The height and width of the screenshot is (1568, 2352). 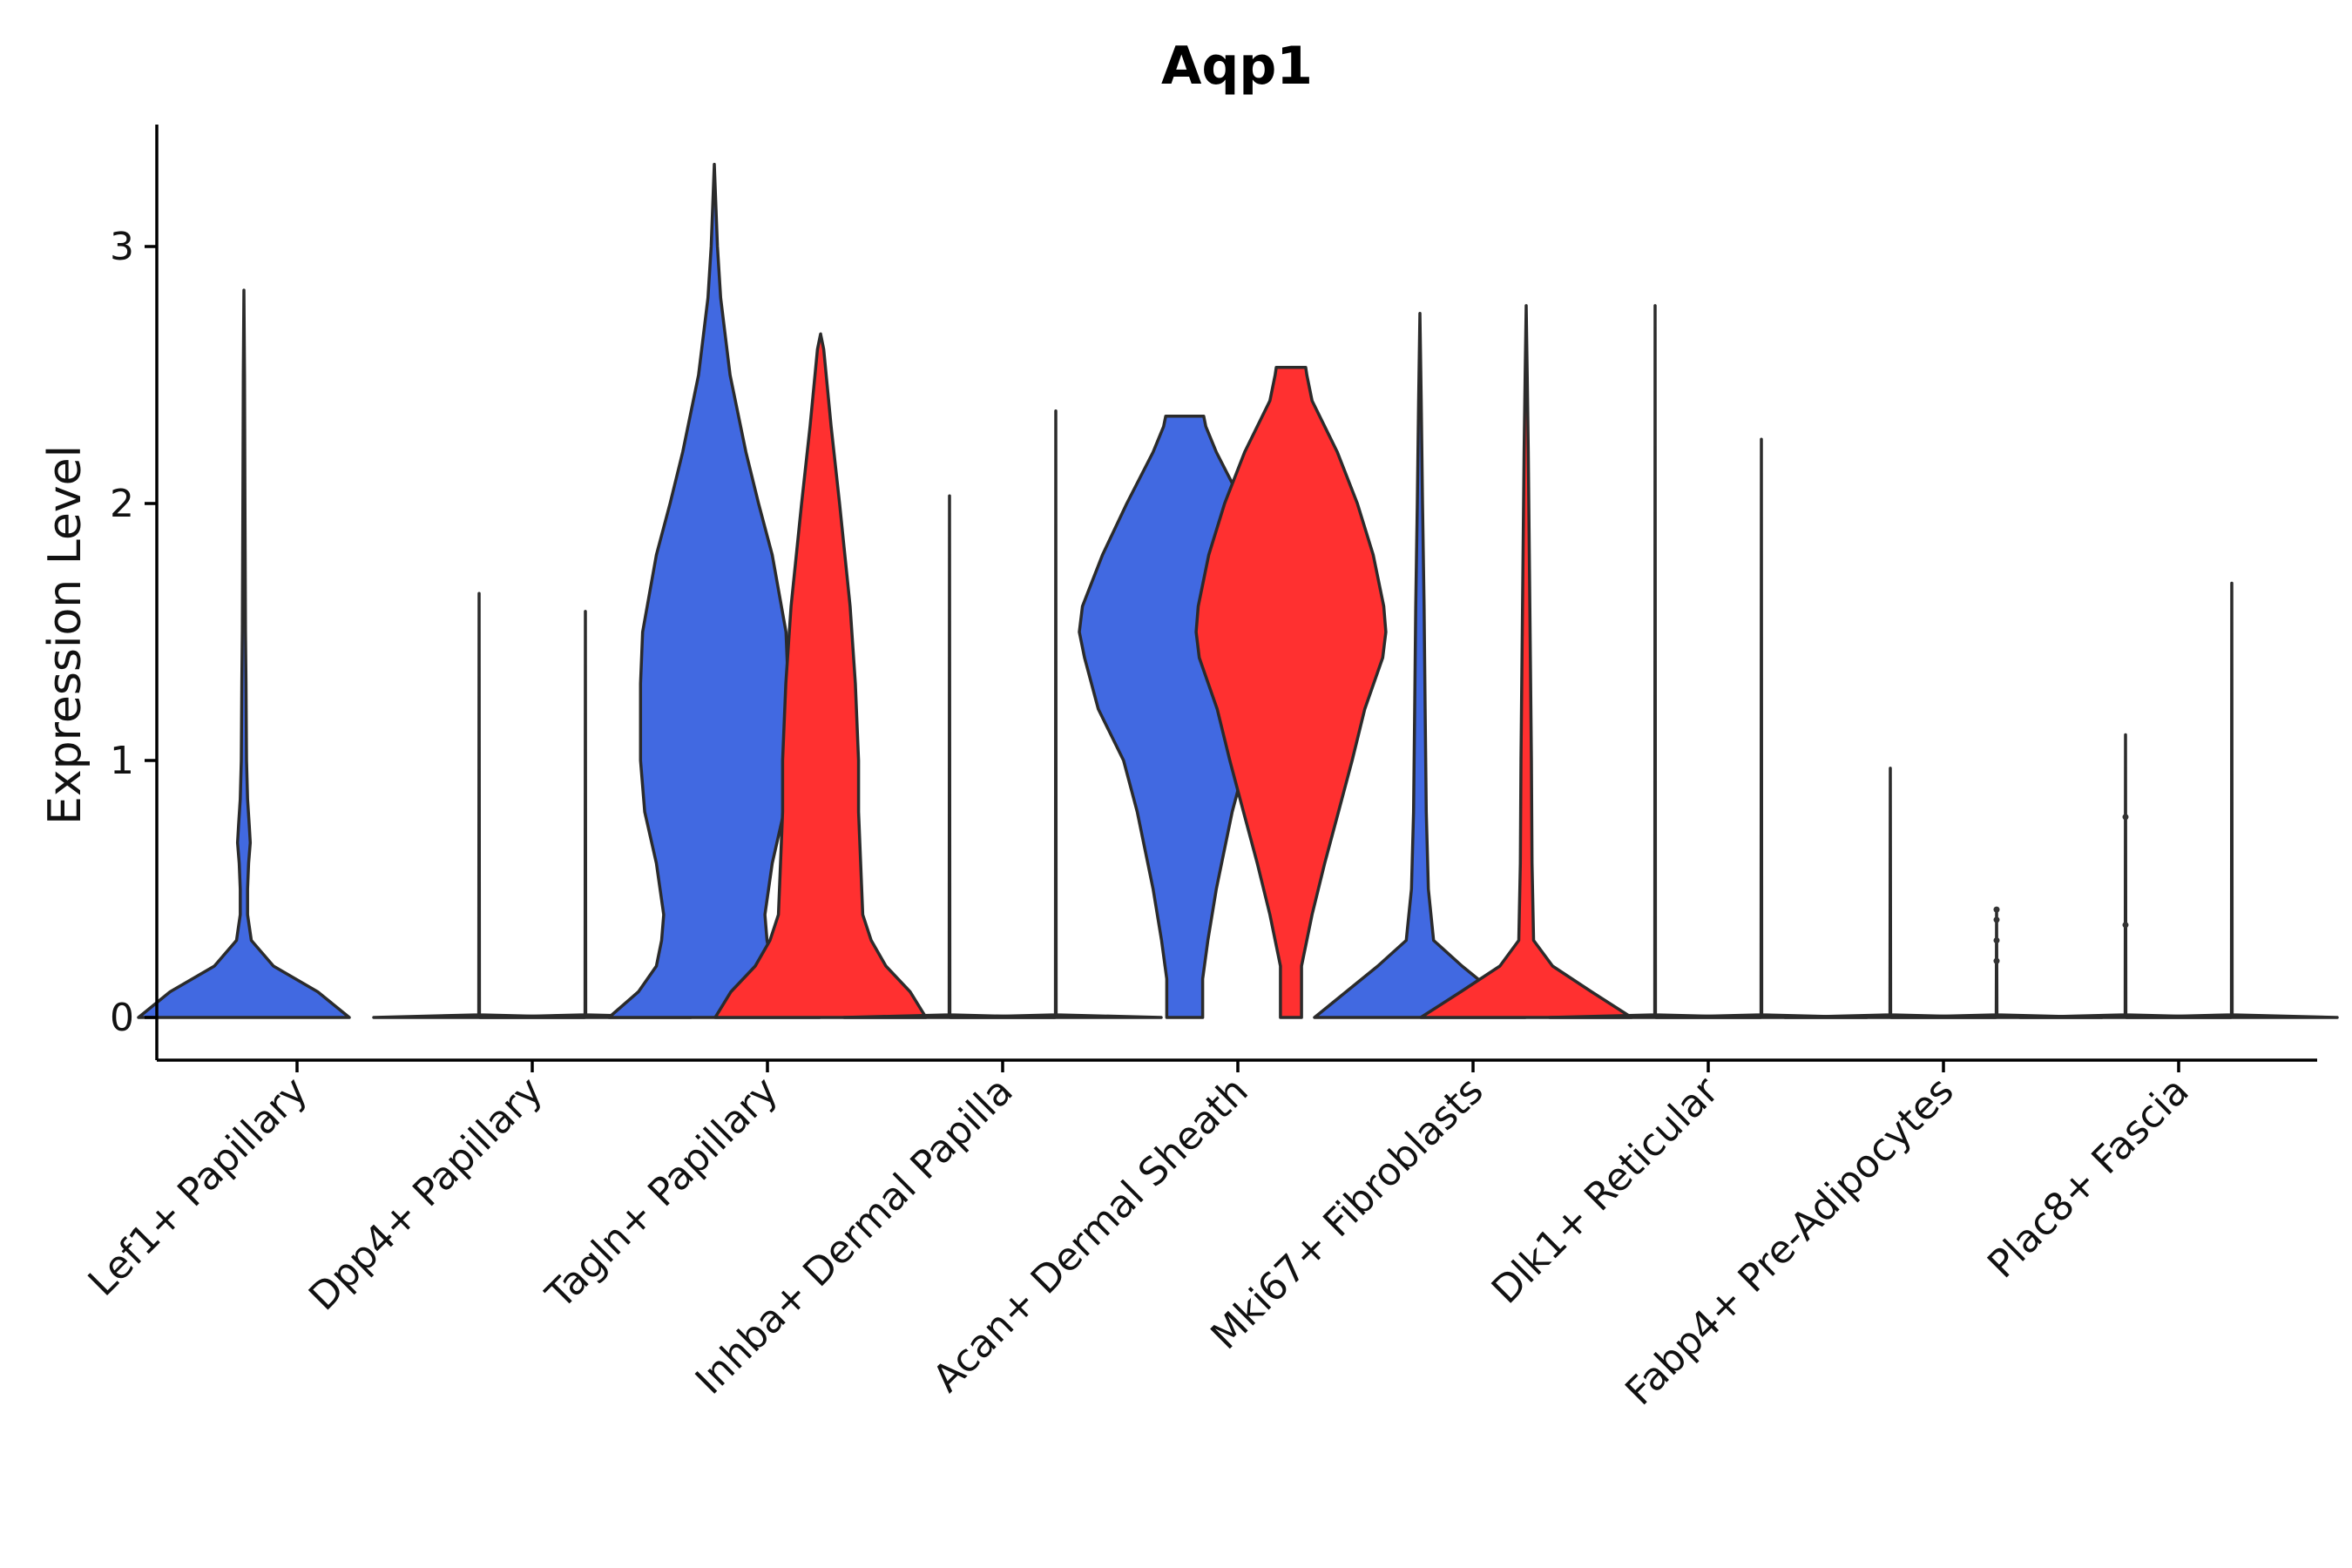 What do you see at coordinates (198, 1187) in the screenshot?
I see `x-tick-label: Lef1+ Papillary` at bounding box center [198, 1187].